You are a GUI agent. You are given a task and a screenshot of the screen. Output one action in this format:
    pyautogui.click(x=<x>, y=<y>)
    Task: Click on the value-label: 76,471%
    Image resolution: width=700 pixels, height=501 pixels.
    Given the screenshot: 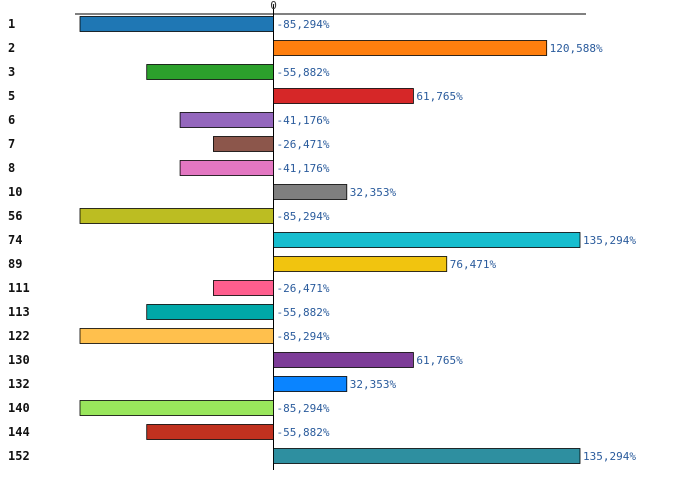 What is the action you would take?
    pyautogui.click(x=473, y=264)
    